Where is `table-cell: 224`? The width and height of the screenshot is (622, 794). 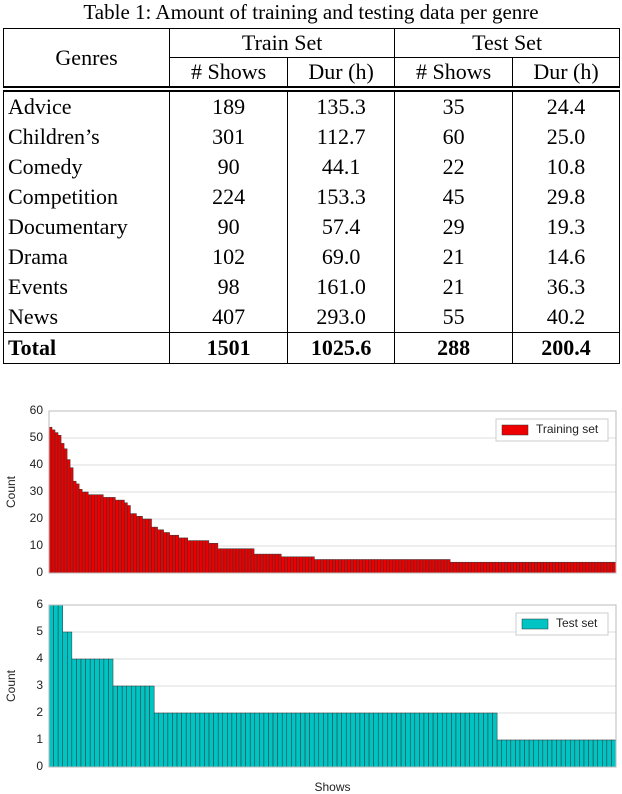
table-cell: 224 is located at coordinates (229, 197).